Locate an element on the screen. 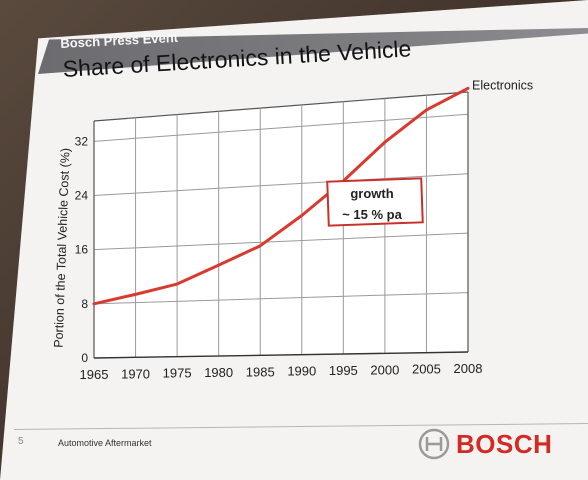 The width and height of the screenshot is (588, 480). bosch-armature-icon is located at coordinates (434, 444).